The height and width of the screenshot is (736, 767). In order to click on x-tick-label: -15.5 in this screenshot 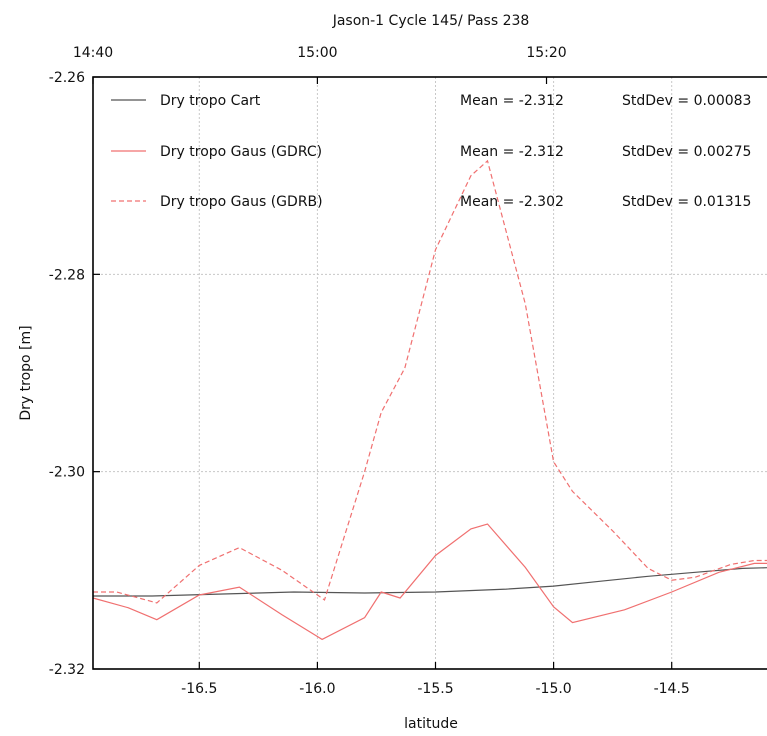, I will do `click(435, 689)`.